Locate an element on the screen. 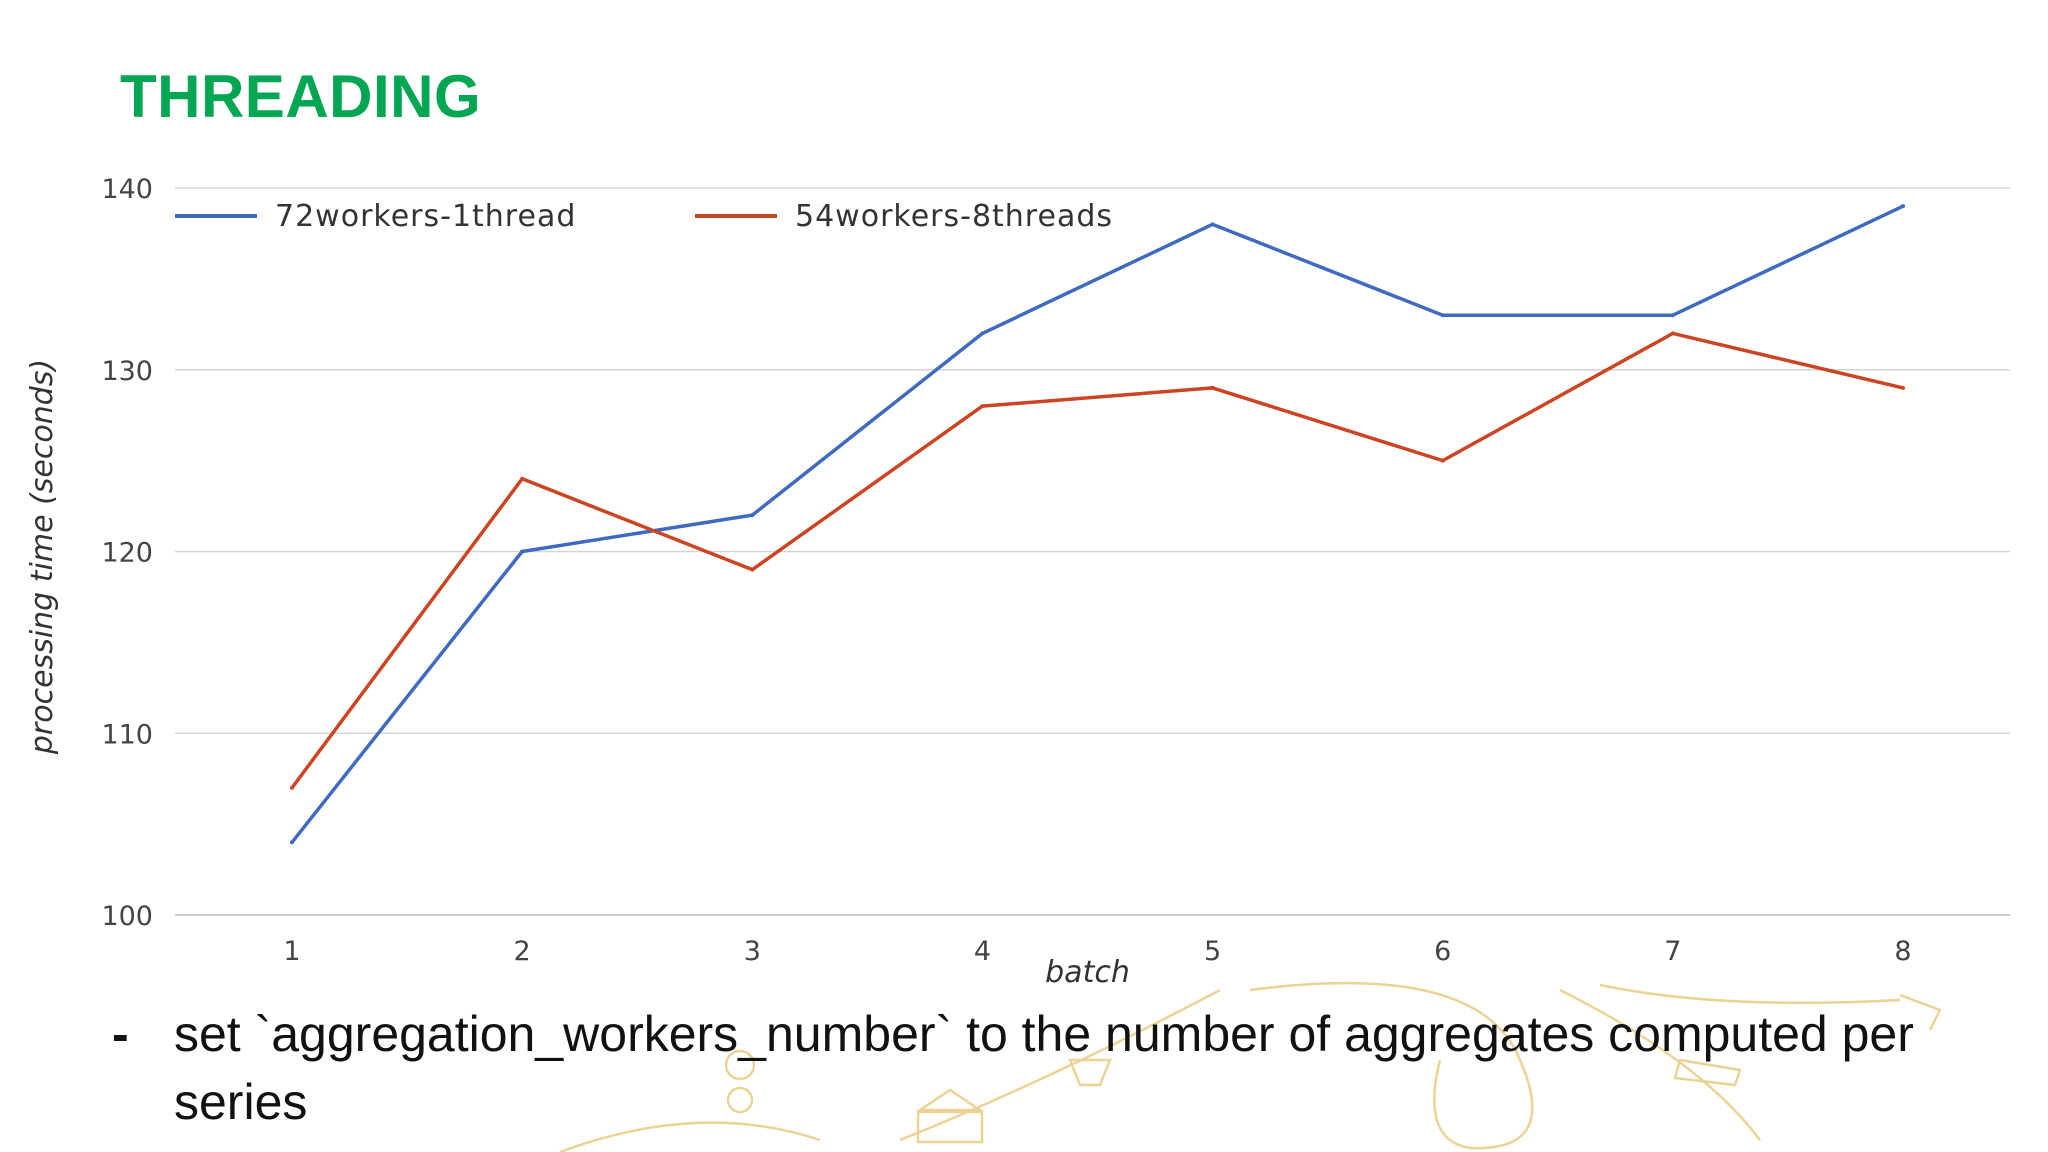 The width and height of the screenshot is (2048, 1152). y-tick-label-120: 120 is located at coordinates (127, 553).